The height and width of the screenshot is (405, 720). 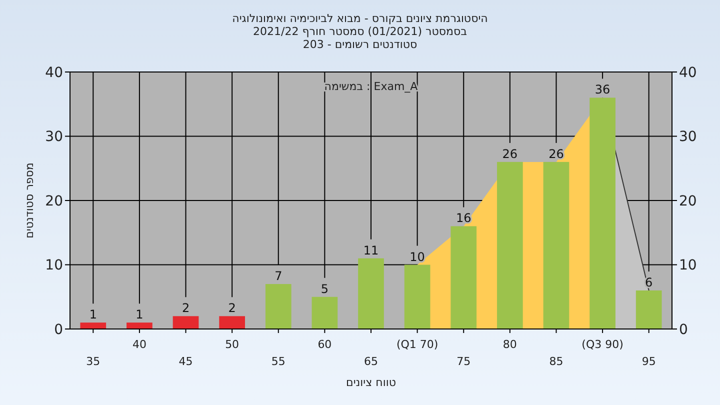 I want to click on x-axis-title: טווח ציונים, so click(x=371, y=382).